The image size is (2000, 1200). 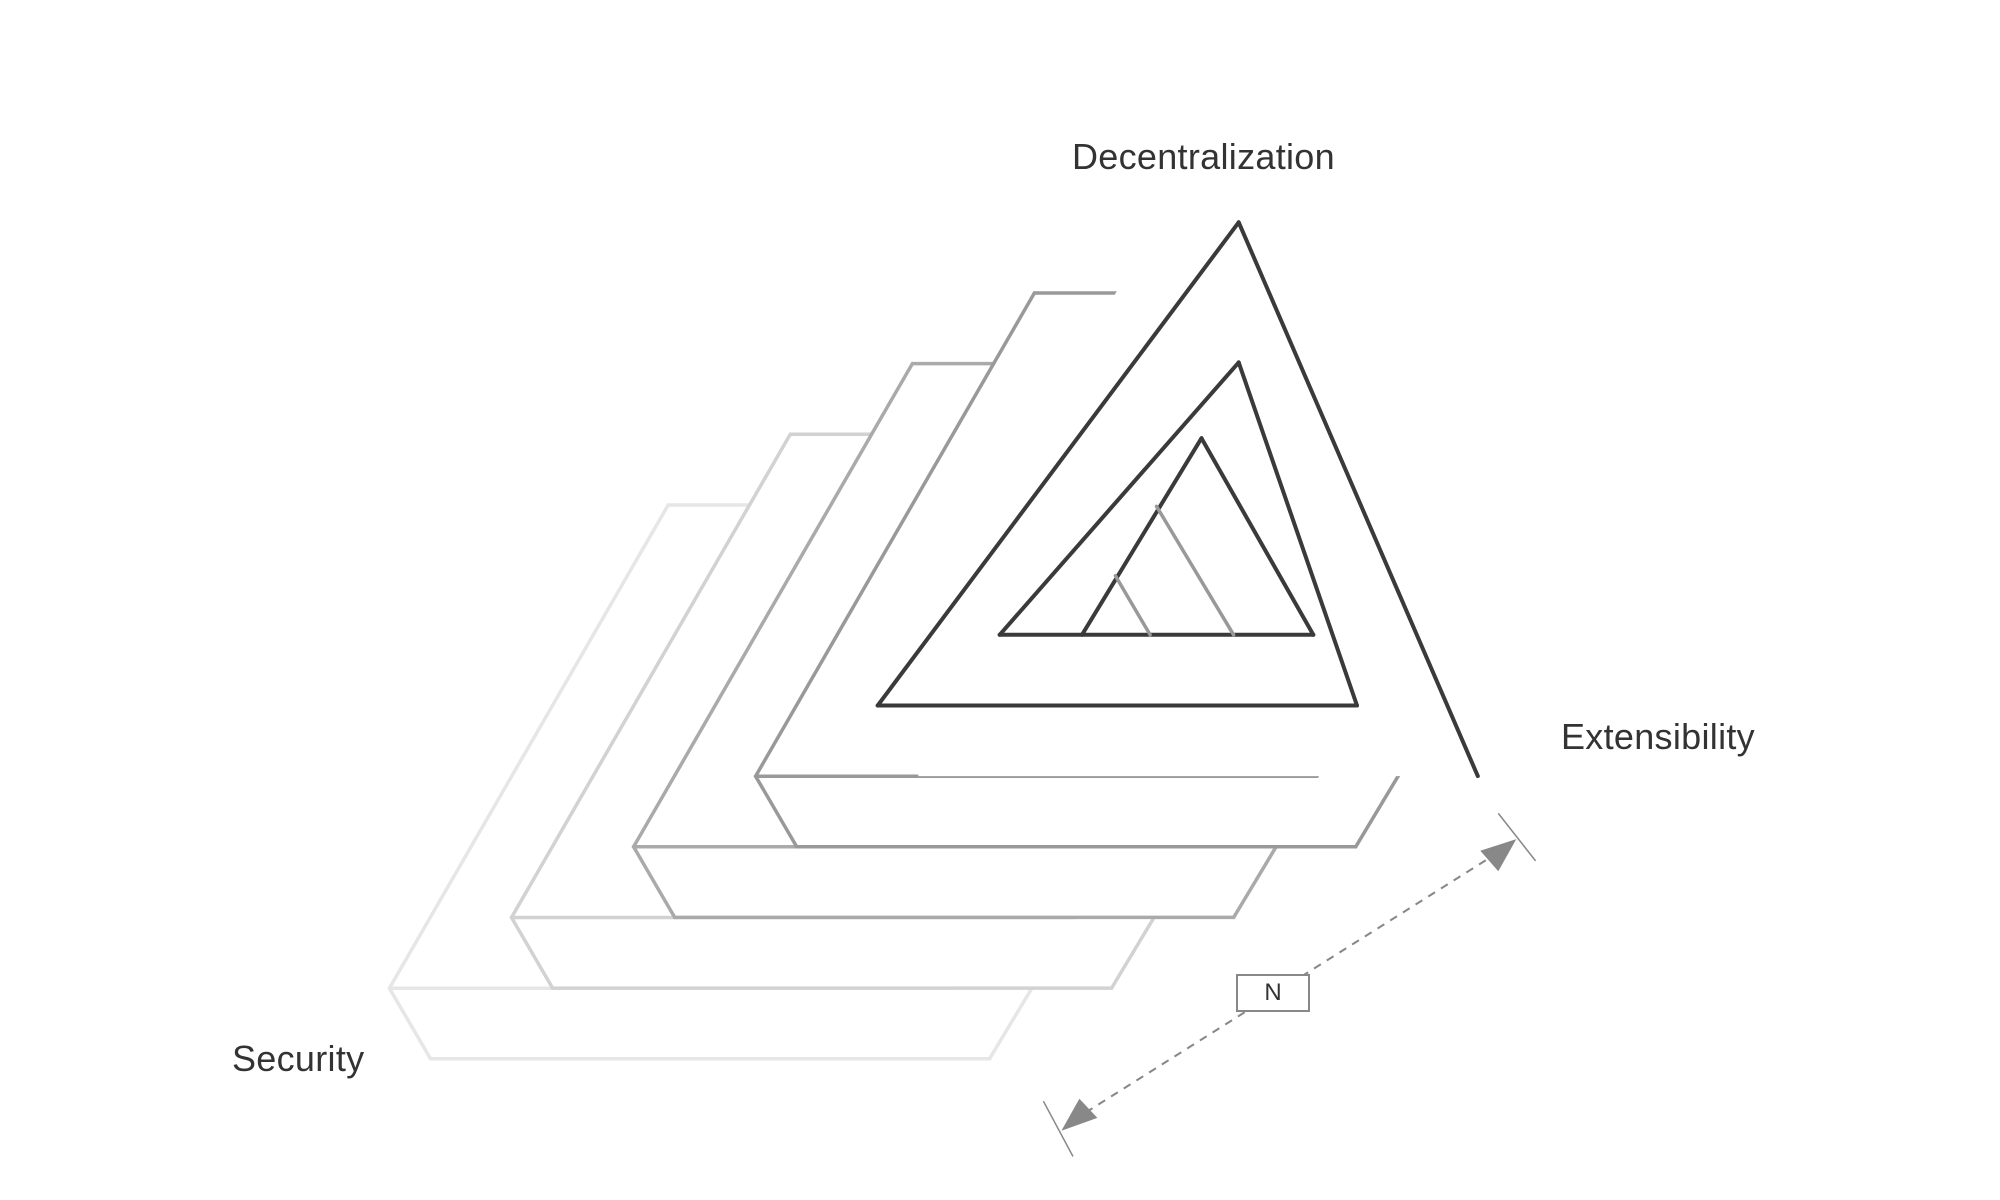 I want to click on extensibility-label: Extensibility, so click(x=1658, y=736).